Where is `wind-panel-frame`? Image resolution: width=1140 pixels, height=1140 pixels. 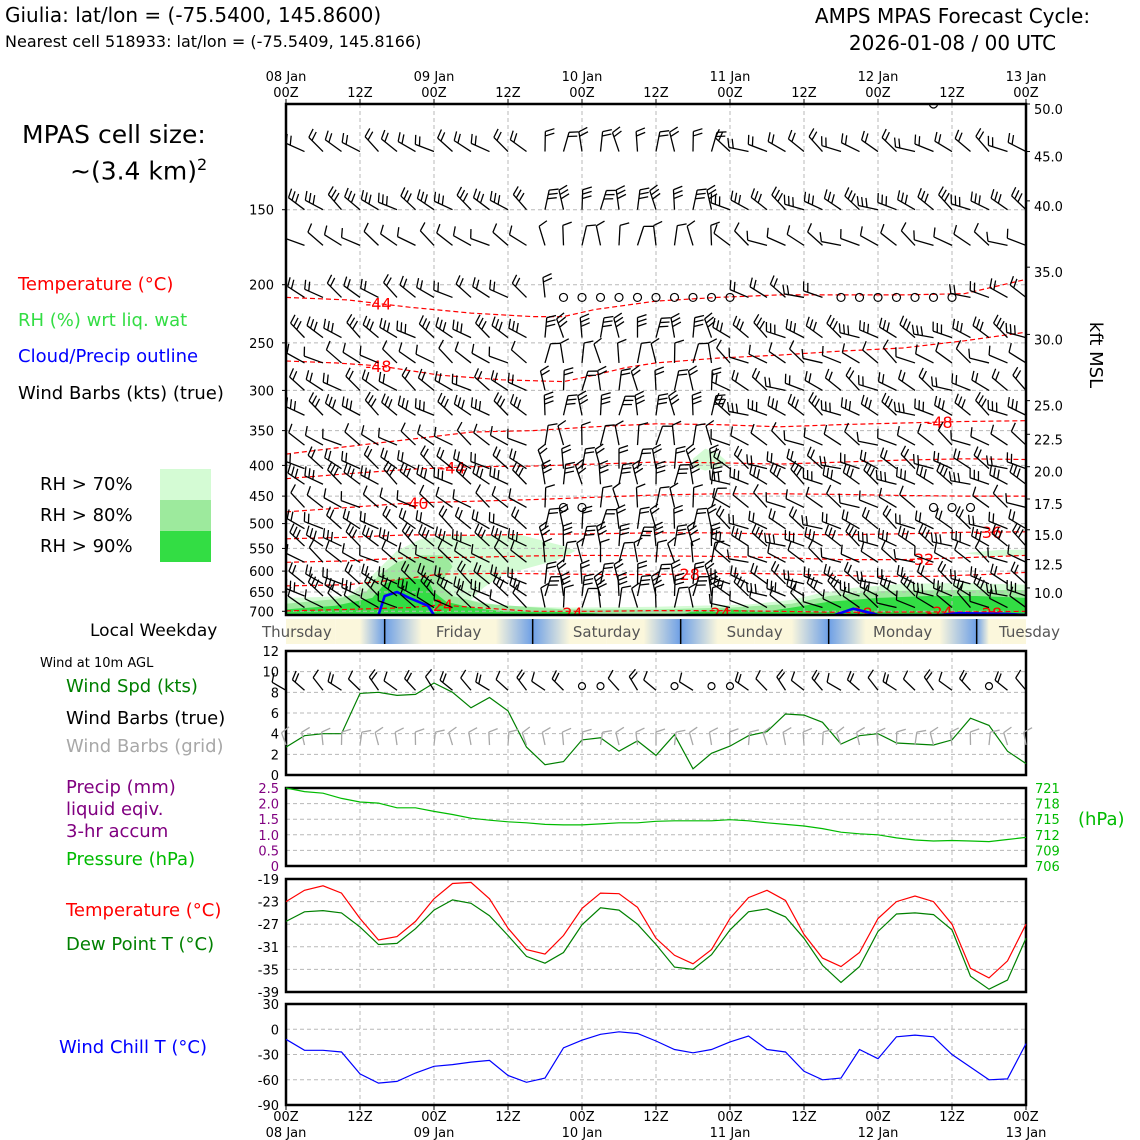
wind-panel-frame is located at coordinates (656, 713).